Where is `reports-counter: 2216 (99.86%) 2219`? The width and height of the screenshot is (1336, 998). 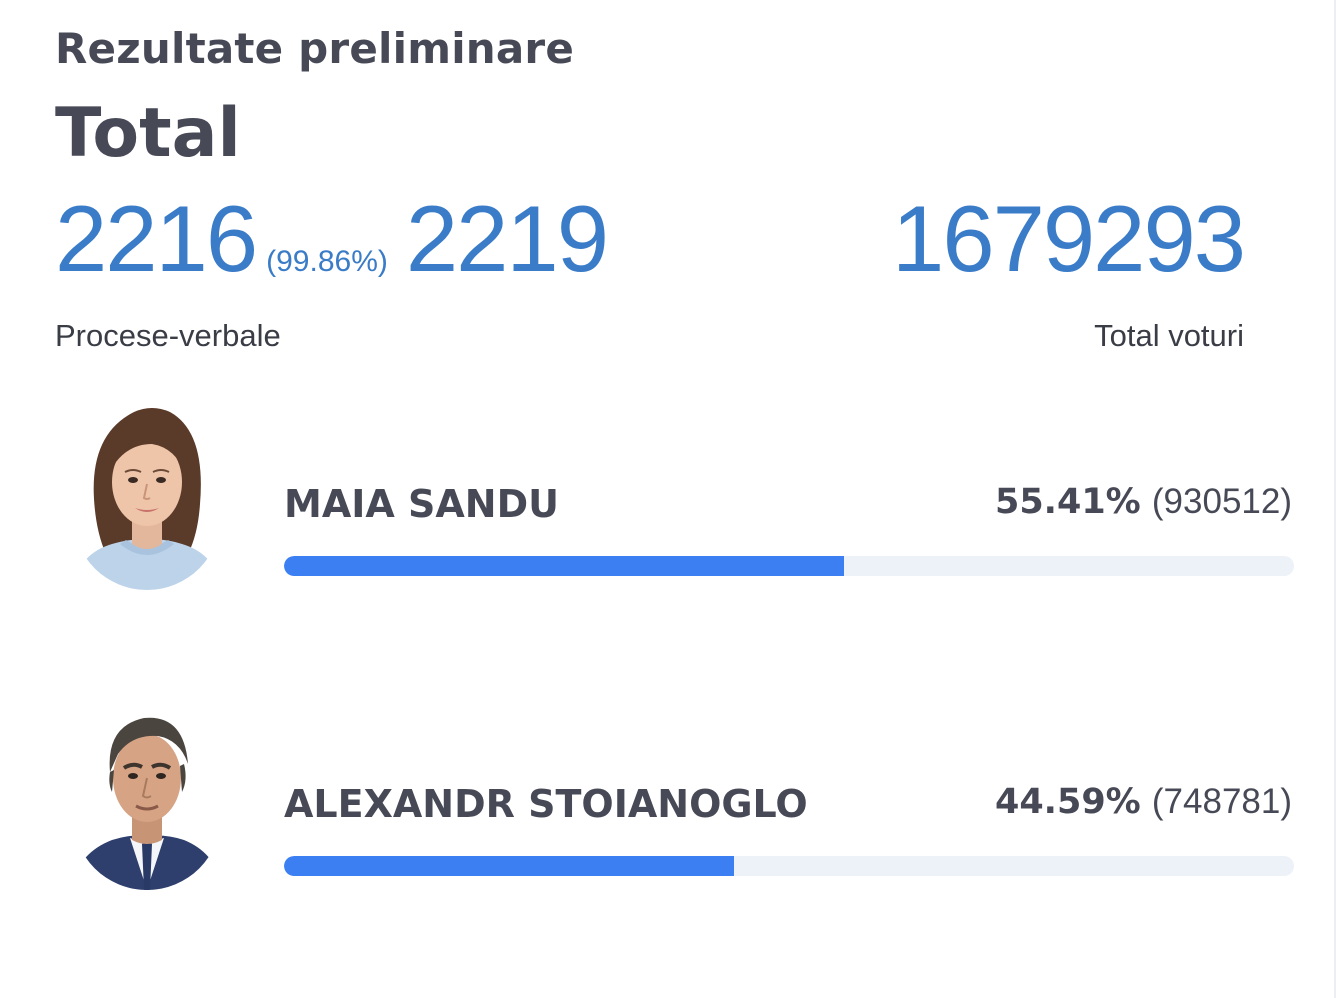 reports-counter: 2216 (99.86%) 2219 is located at coordinates (332, 238).